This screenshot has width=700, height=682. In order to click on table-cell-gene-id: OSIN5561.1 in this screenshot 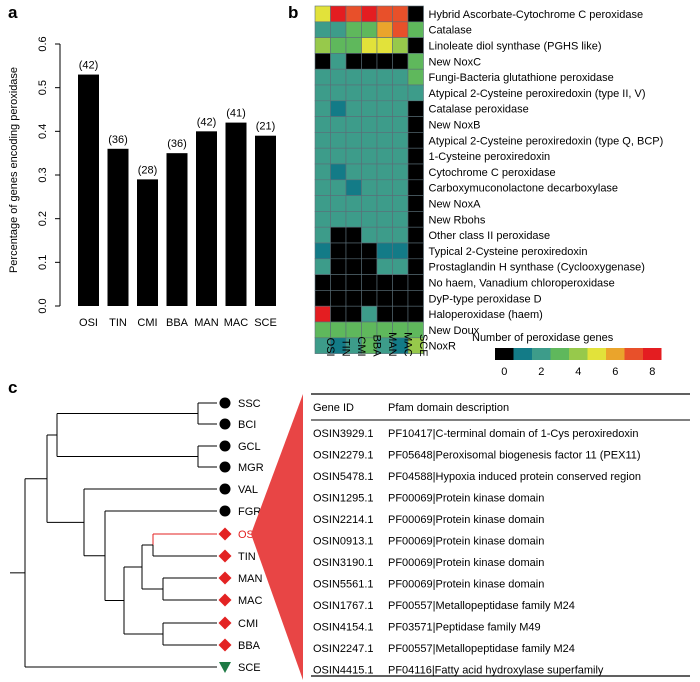, I will do `click(343, 585)`.